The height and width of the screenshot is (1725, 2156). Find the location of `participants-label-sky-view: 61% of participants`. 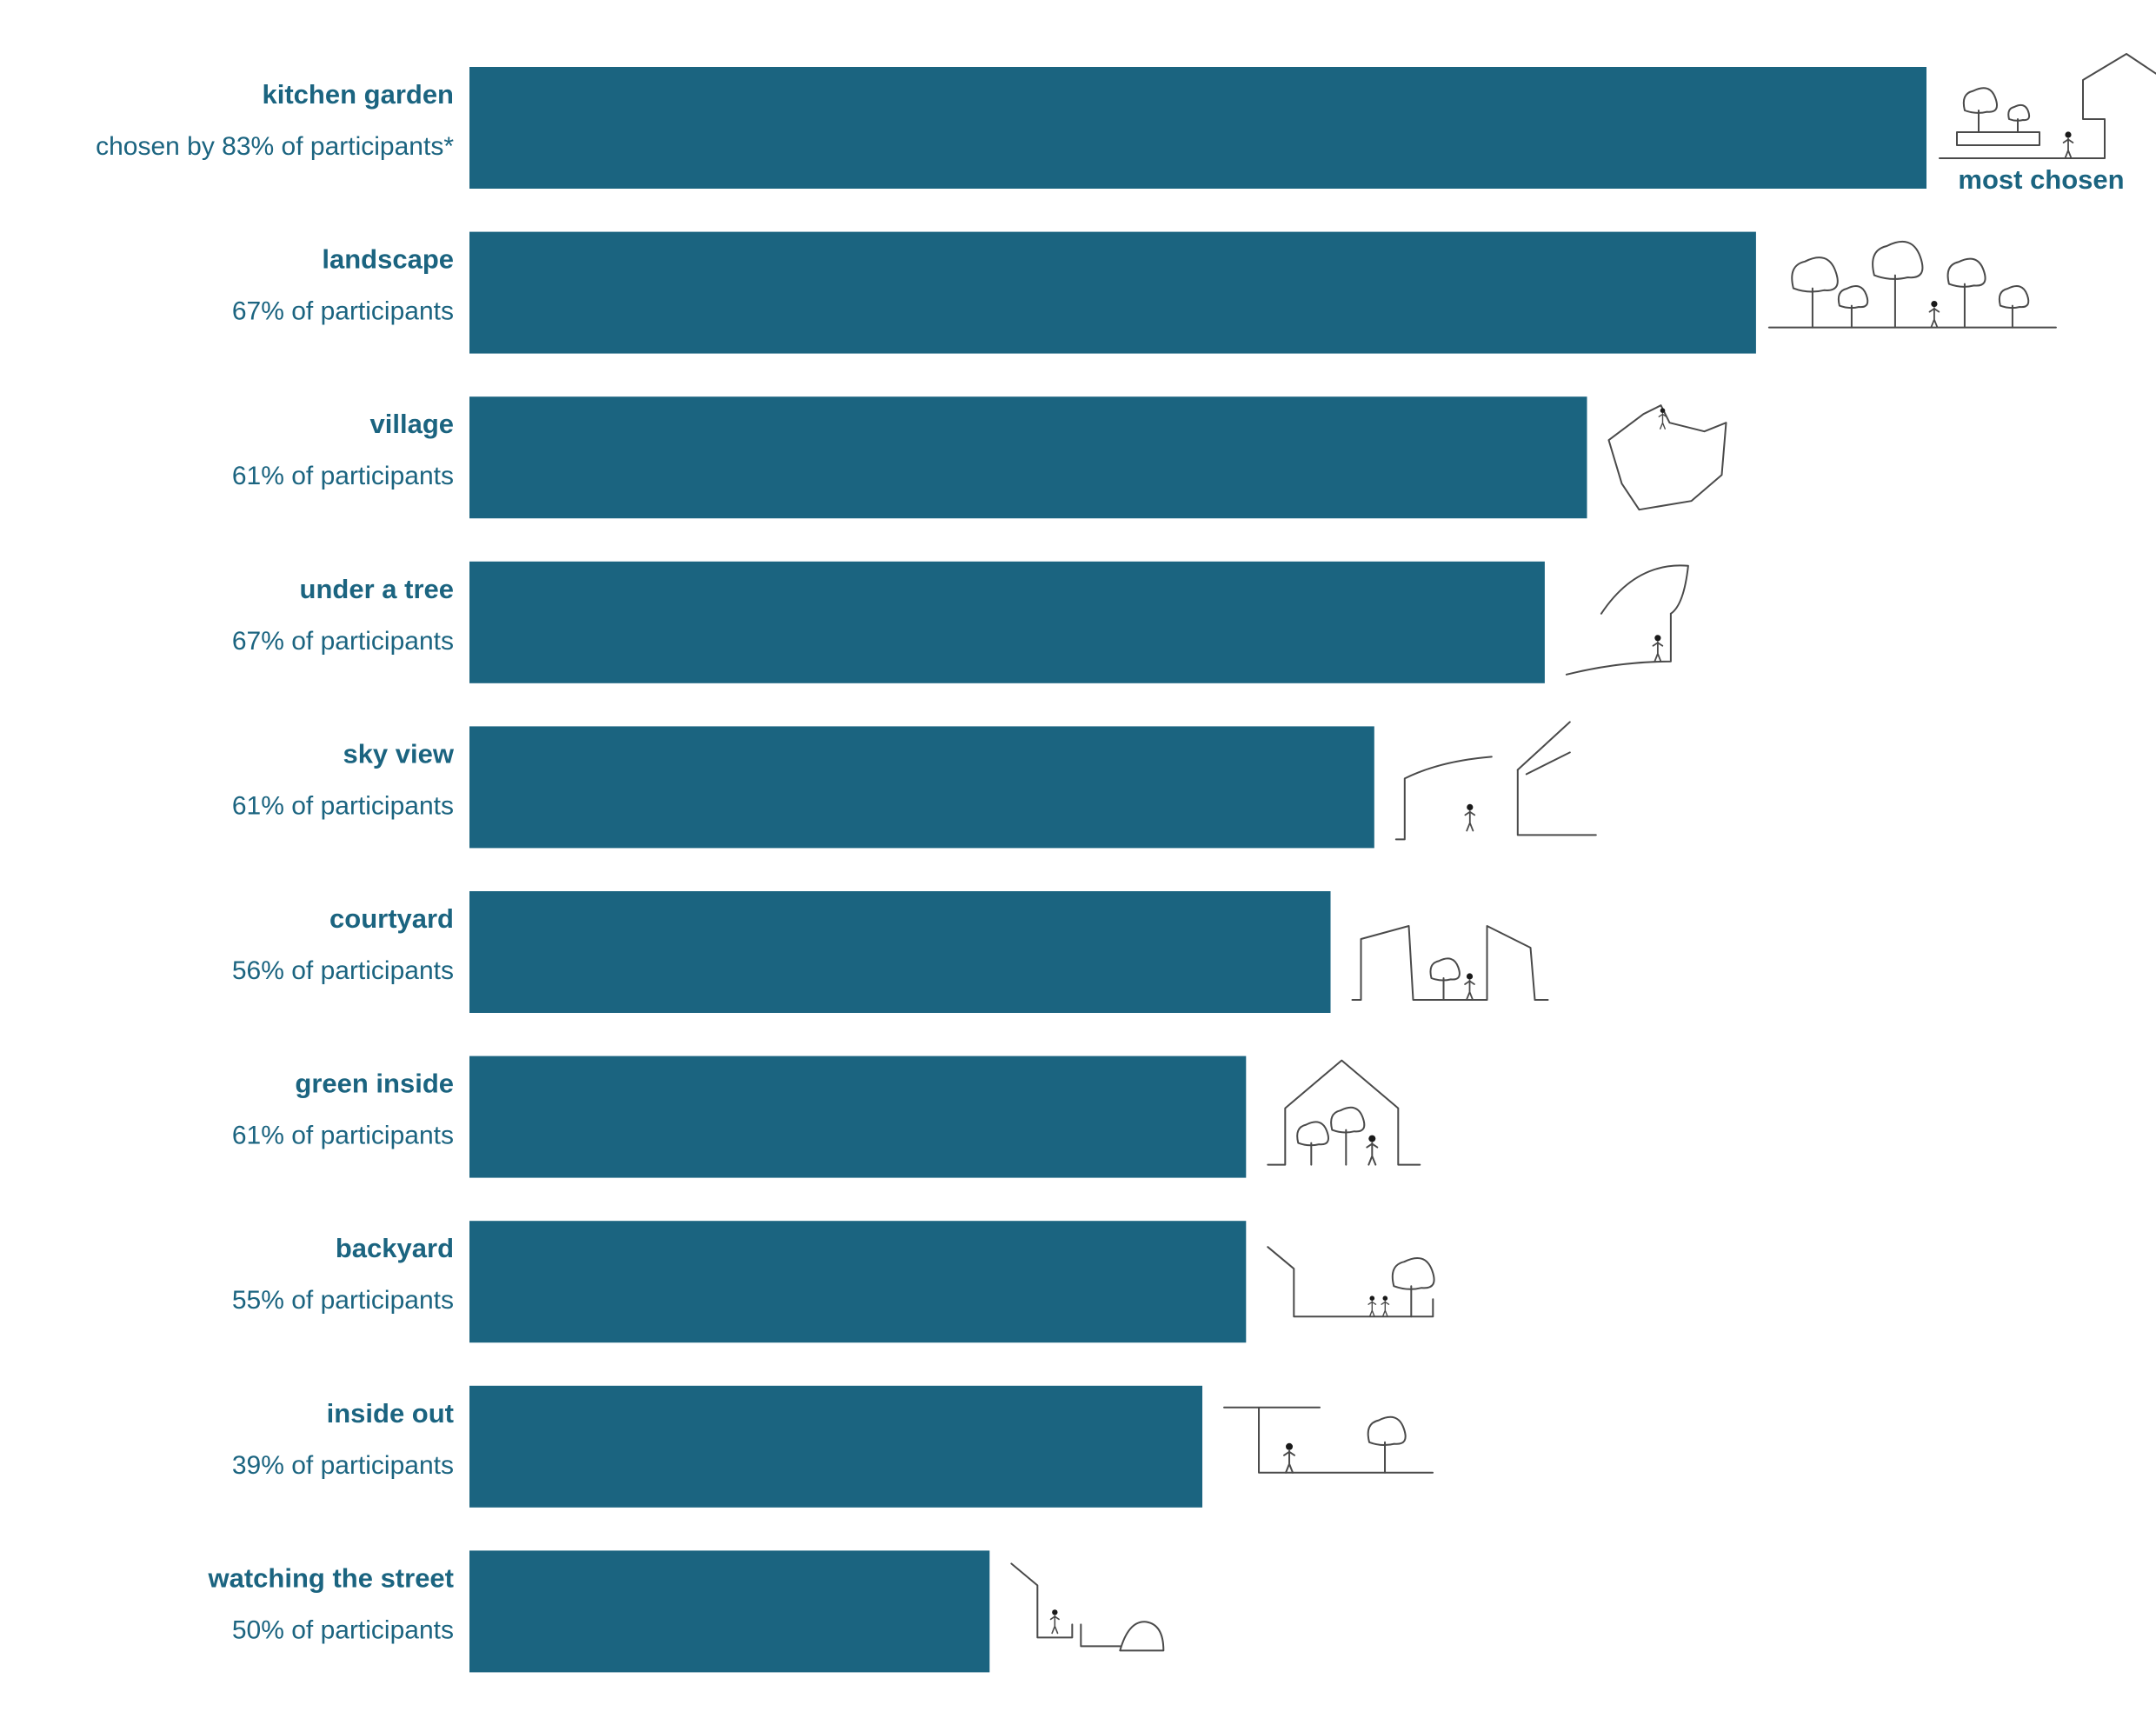

participants-label-sky-view: 61% of participants is located at coordinates (343, 806).